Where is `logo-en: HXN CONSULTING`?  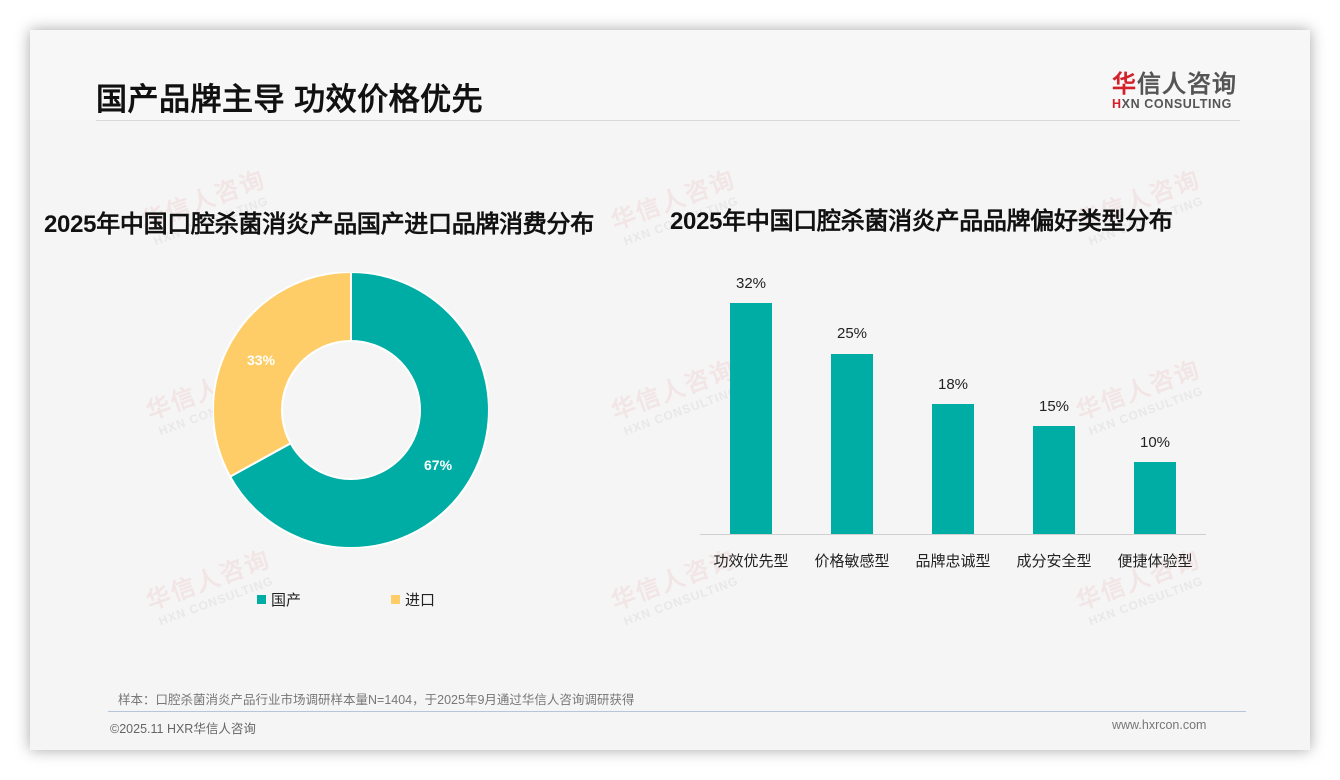 logo-en: HXN CONSULTING is located at coordinates (1172, 104).